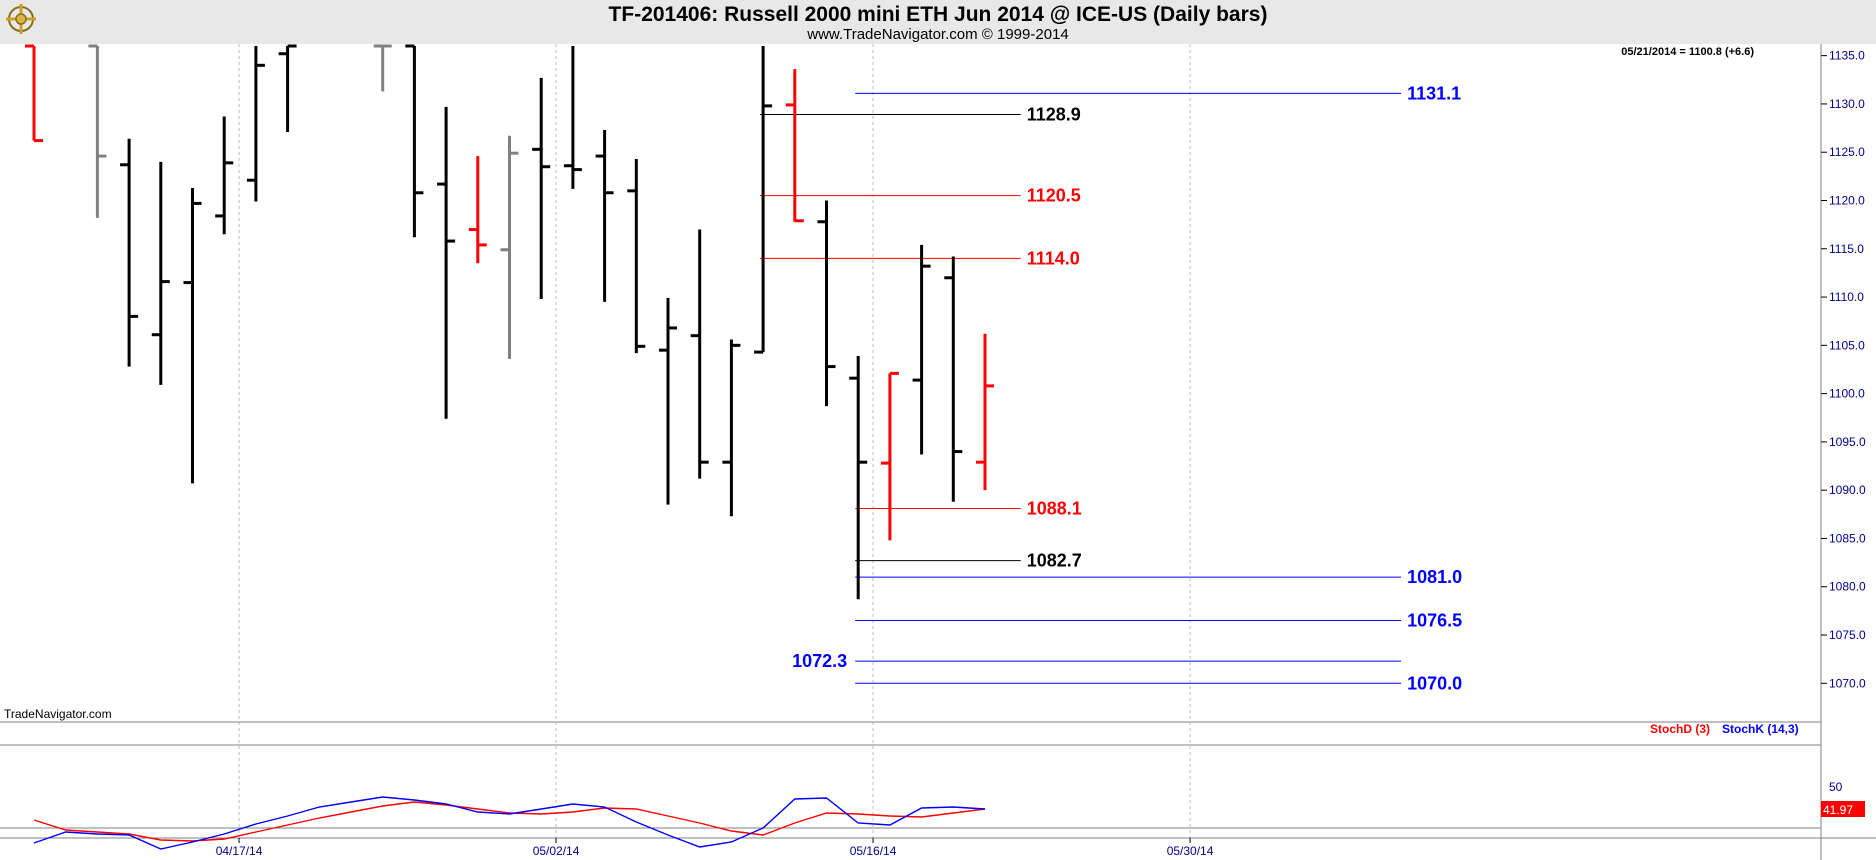 The height and width of the screenshot is (860, 1876). Describe the element at coordinates (1680, 729) in the screenshot. I see `legend-stochd: StochD (3)` at that location.